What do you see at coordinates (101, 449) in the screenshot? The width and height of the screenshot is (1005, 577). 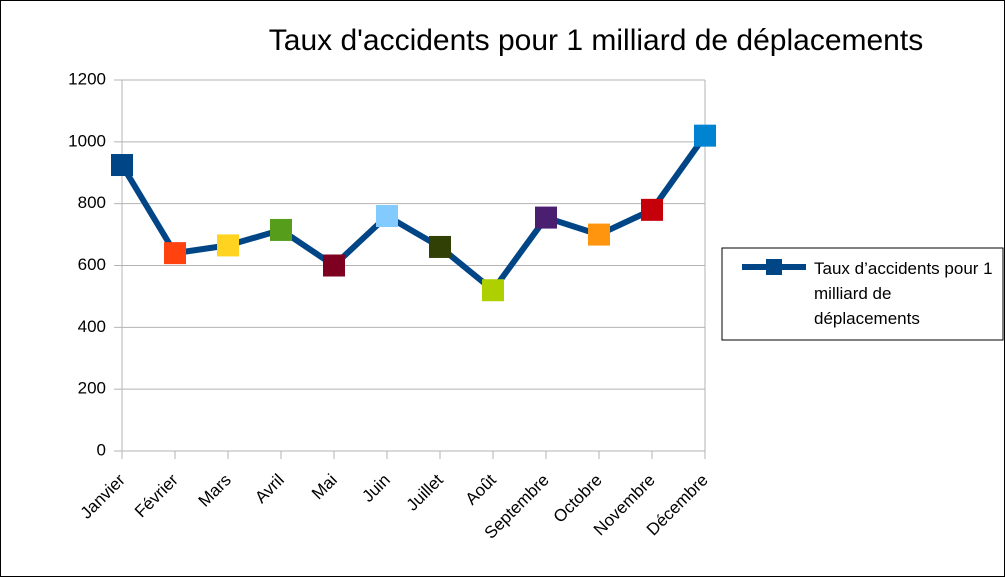 I see `y-tick-label: 0` at bounding box center [101, 449].